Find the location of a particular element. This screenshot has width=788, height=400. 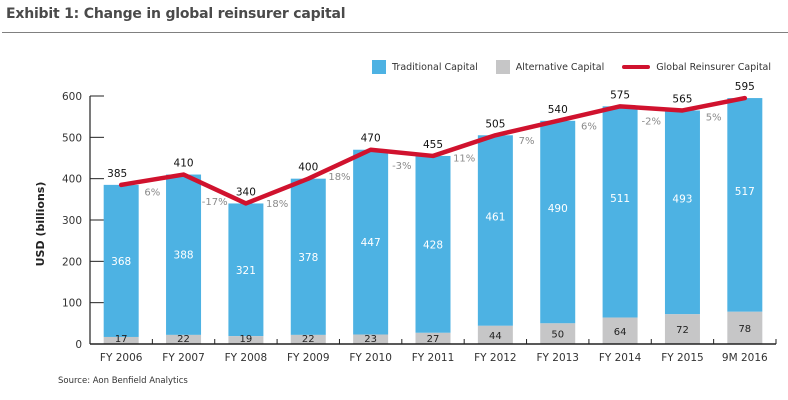

bar-label-alternative: 19 is located at coordinates (246, 339).